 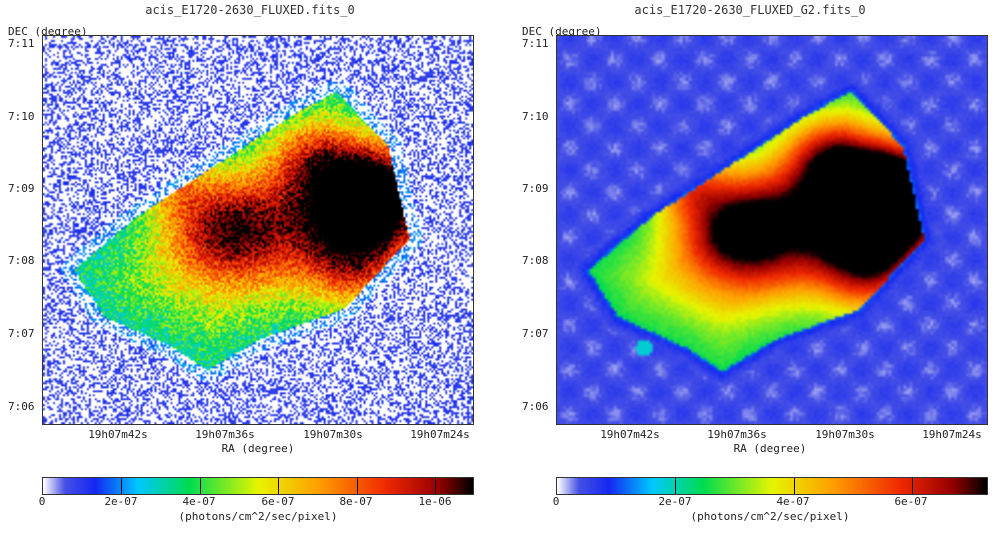 What do you see at coordinates (770, 448) in the screenshot?
I see `right-ra-axis-label: RA (degree)` at bounding box center [770, 448].